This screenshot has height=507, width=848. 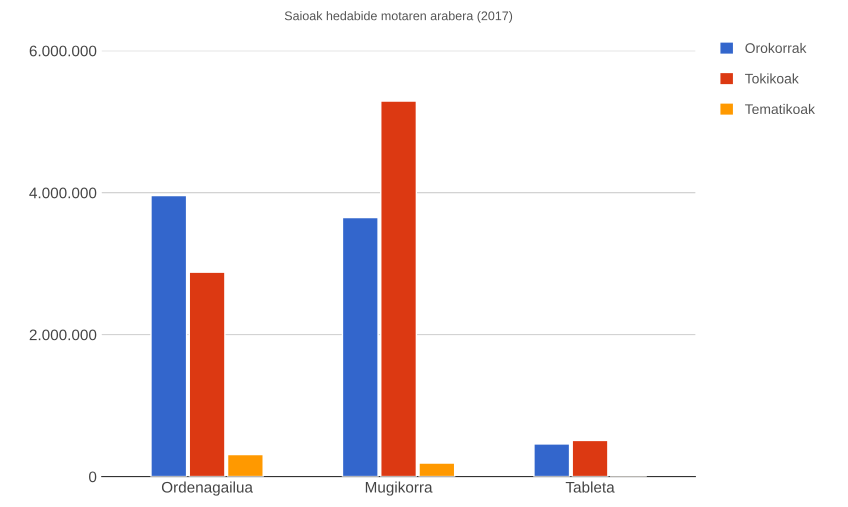 What do you see at coordinates (775, 48) in the screenshot?
I see `legend-label: Orokorrak` at bounding box center [775, 48].